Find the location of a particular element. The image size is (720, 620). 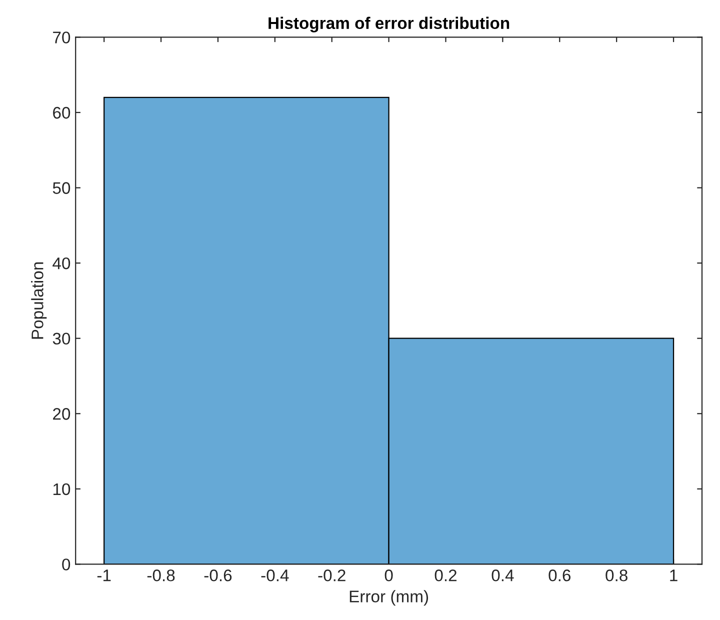

x-tick-label: 1 is located at coordinates (674, 576).